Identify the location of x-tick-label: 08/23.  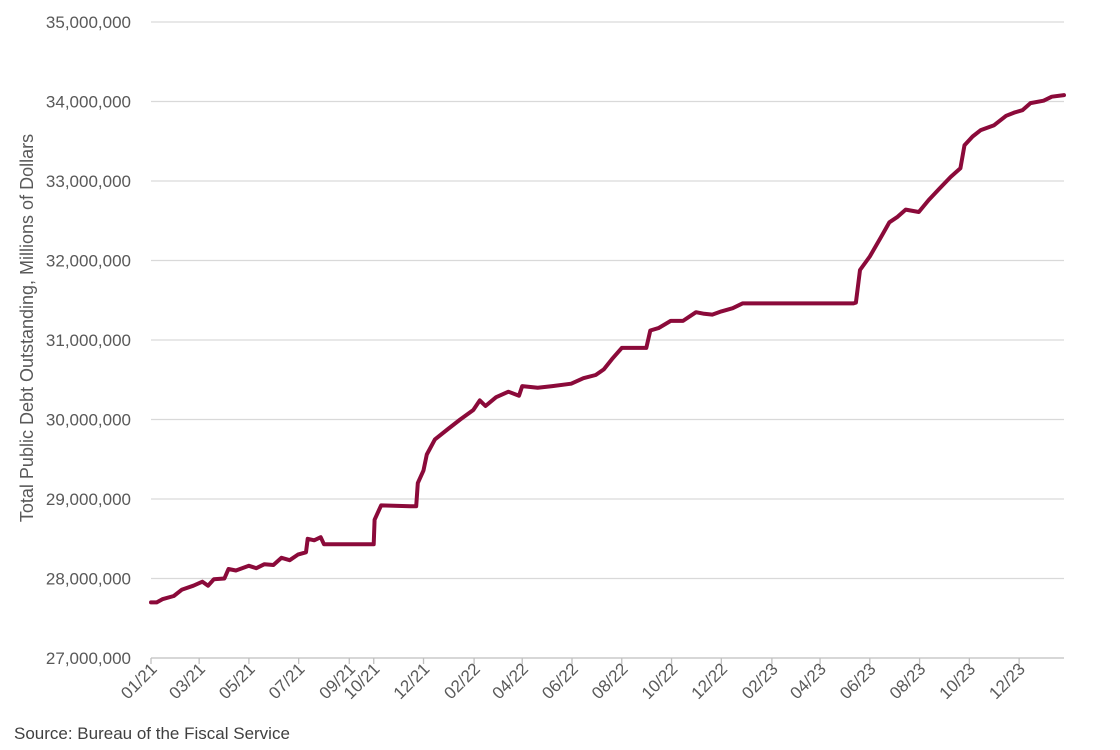
(908, 681).